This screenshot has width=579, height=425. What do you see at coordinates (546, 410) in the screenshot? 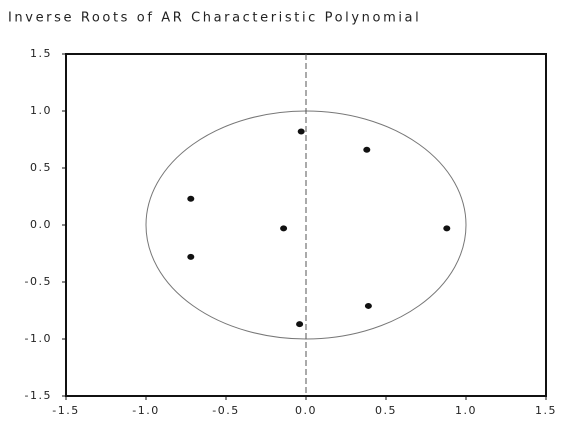
I see `x-tick-label: 1.5` at bounding box center [546, 410].